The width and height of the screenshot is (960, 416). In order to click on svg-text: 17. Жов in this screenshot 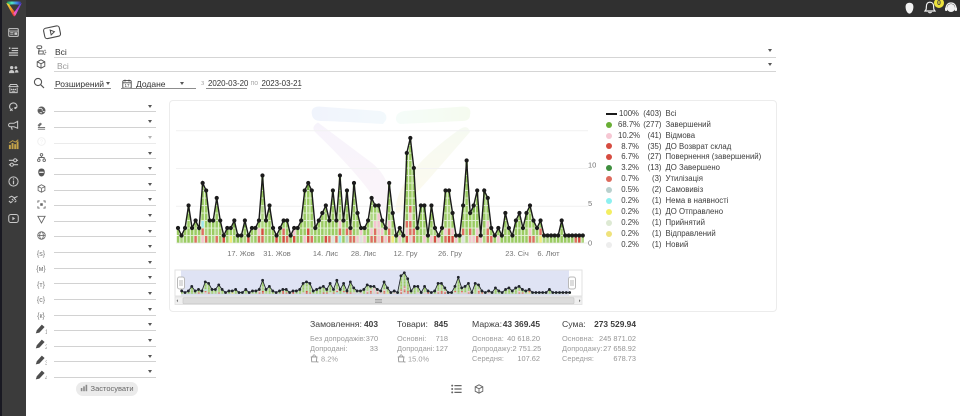, I will do `click(241, 253)`.